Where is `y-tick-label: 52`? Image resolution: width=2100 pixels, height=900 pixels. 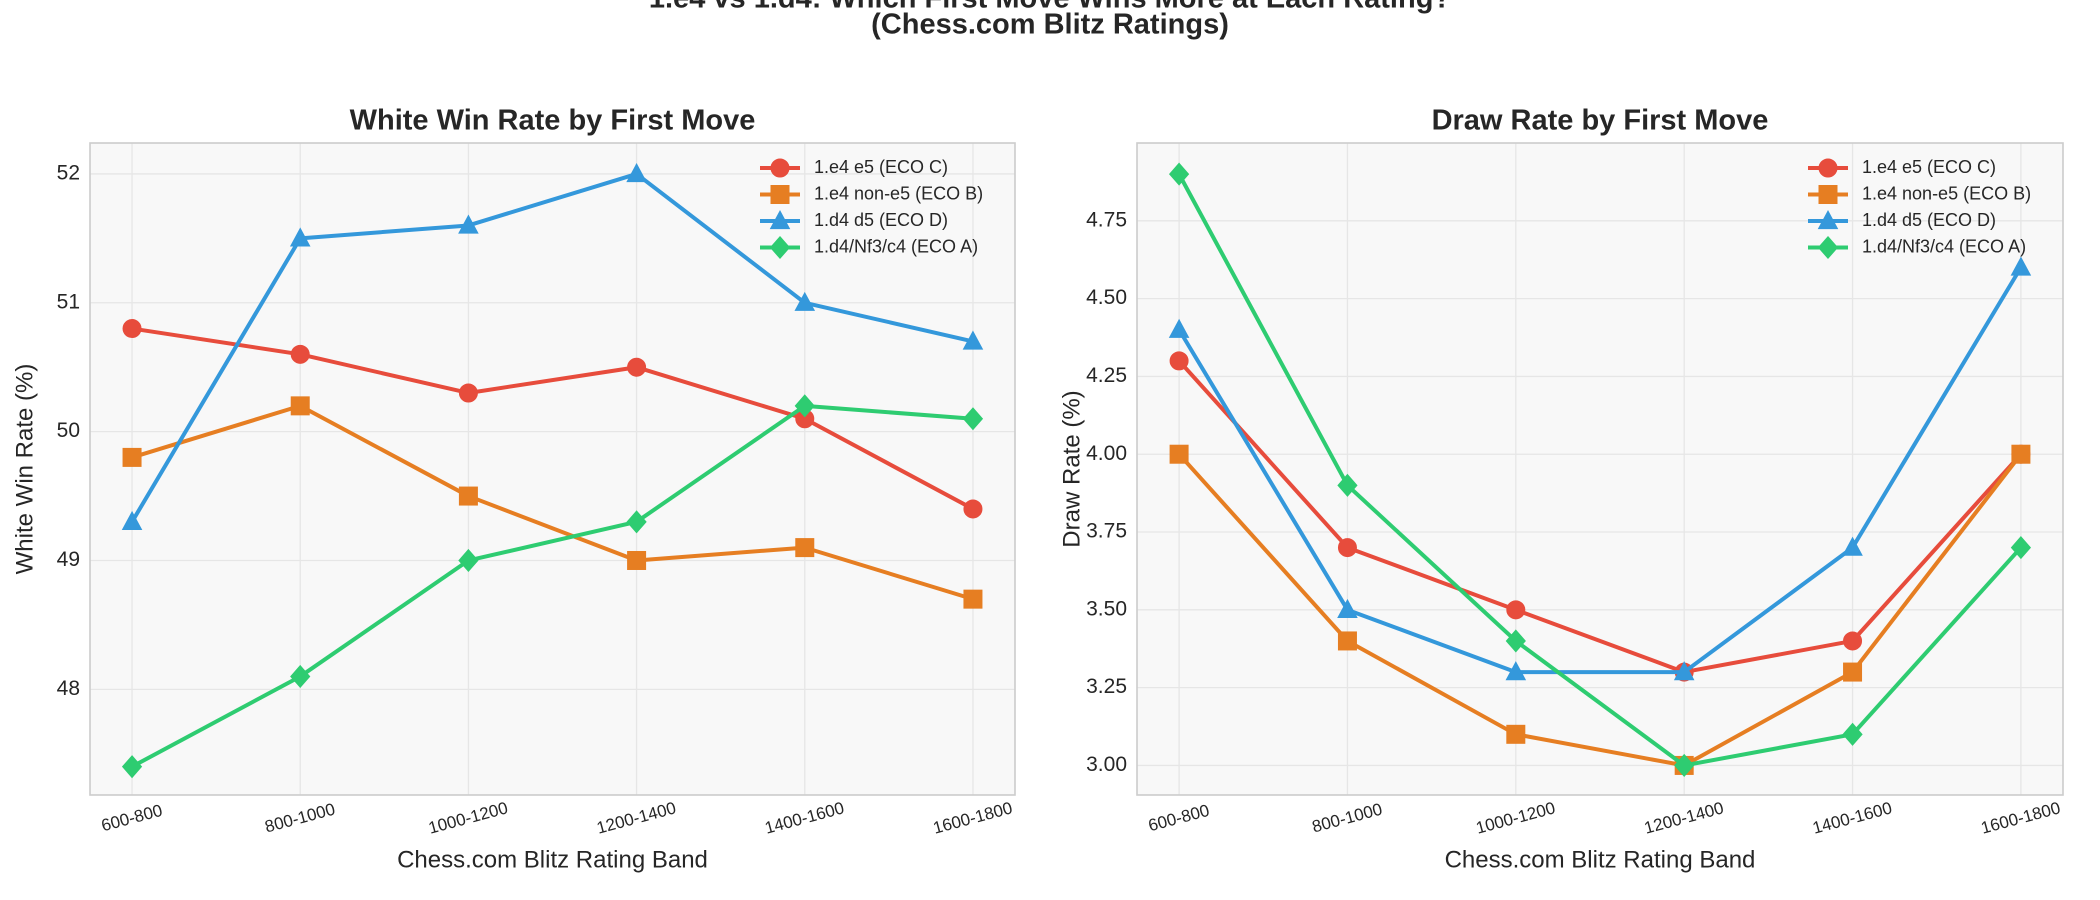
y-tick-label: 52 is located at coordinates (68, 172).